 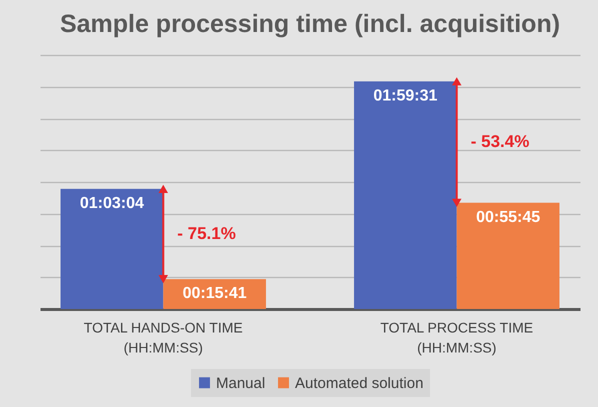 I want to click on x-tick-label: TOTAL PROCESS TIME (HH:MM:SS), so click(x=457, y=338).